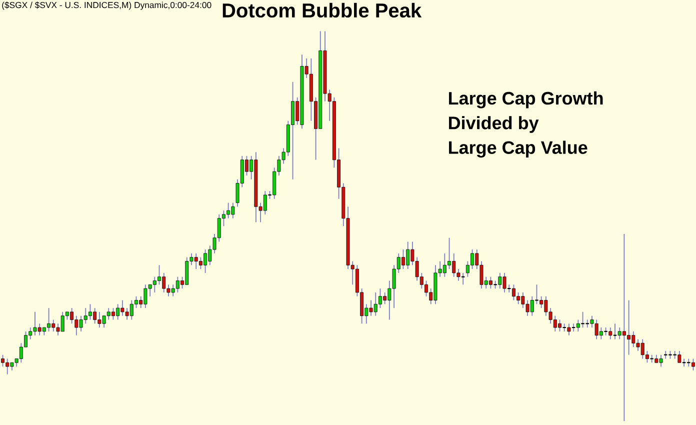 The height and width of the screenshot is (425, 696). I want to click on annotation: Large Cap Value, so click(518, 149).